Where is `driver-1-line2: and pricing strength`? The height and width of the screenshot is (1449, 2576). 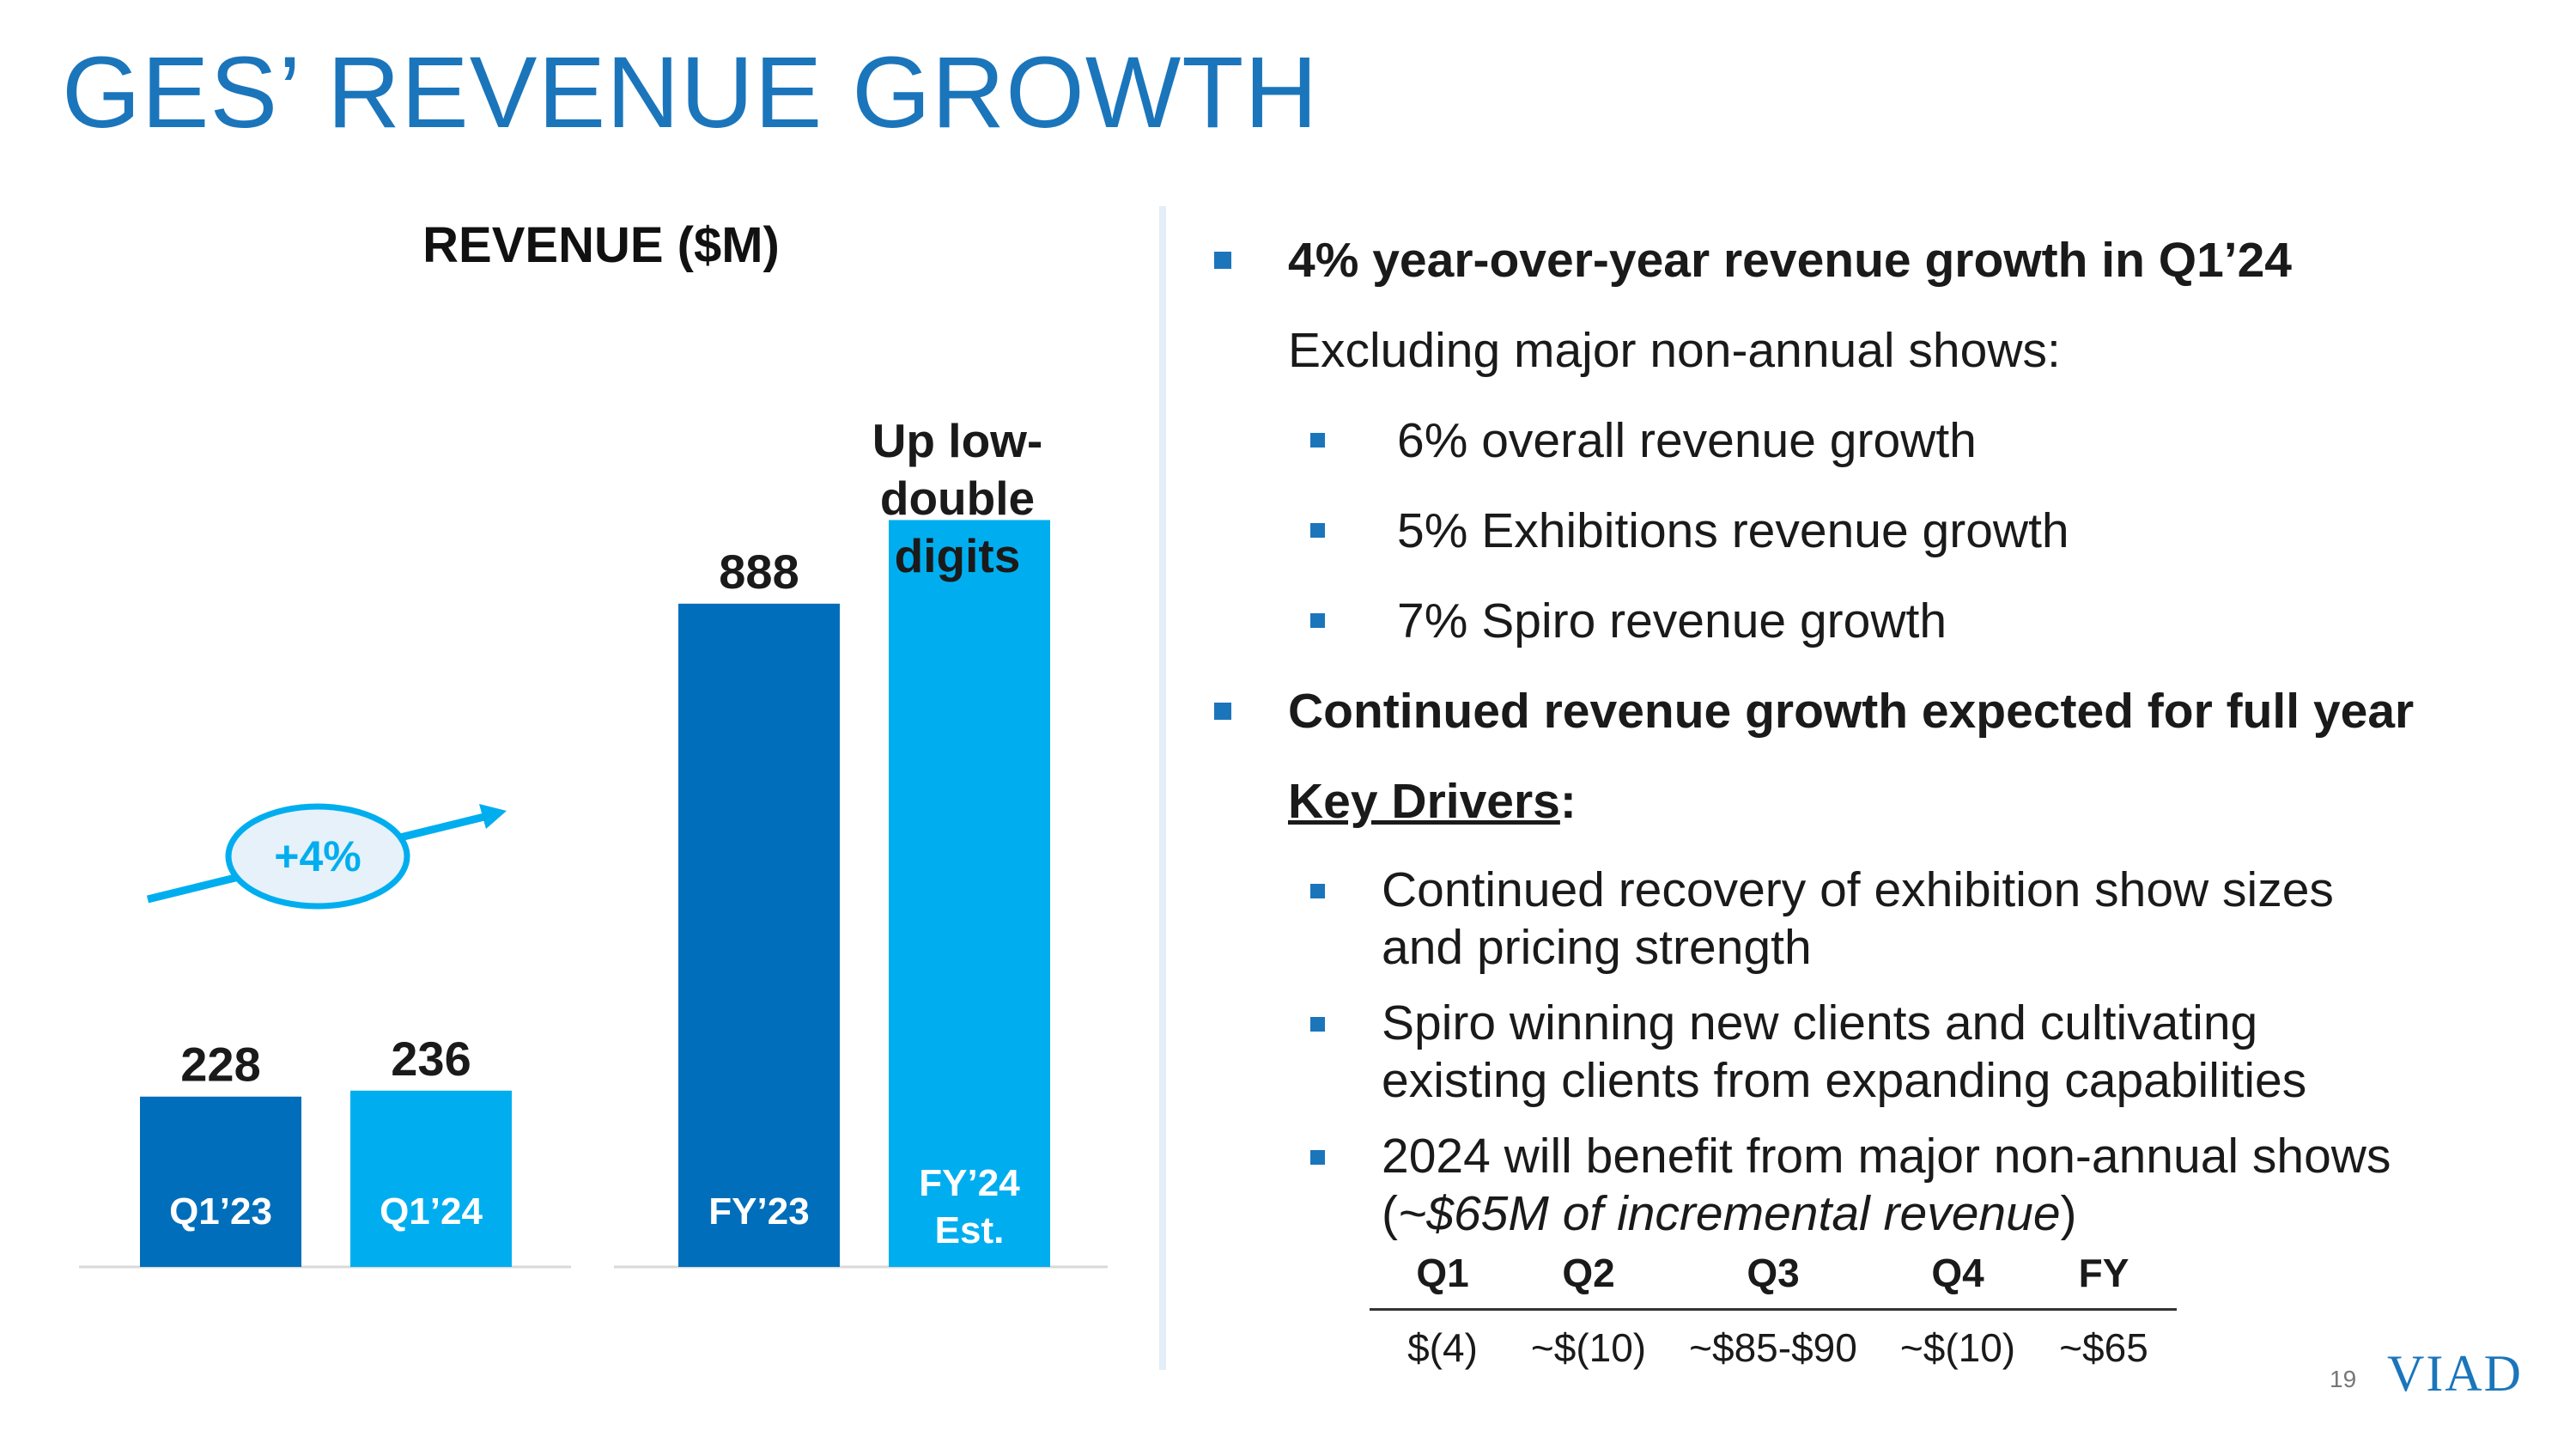
driver-1-line2: and pricing strength is located at coordinates (1597, 948).